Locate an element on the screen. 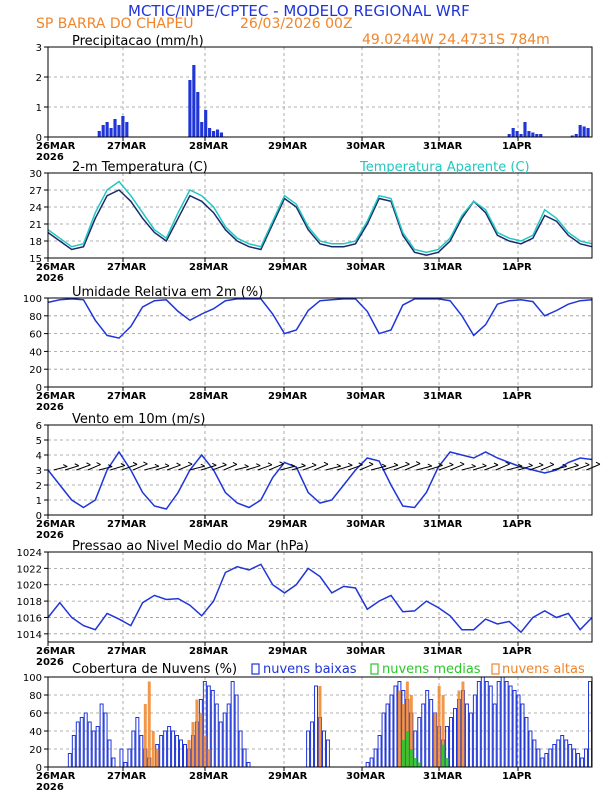  legend-medias-label: nuvens medias is located at coordinates (431, 669).